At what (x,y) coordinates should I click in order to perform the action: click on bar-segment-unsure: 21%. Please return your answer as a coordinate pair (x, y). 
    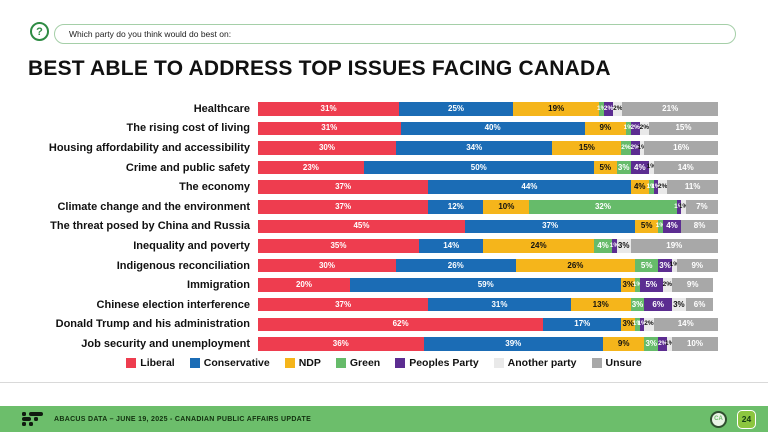
    Looking at the image, I should click on (670, 109).